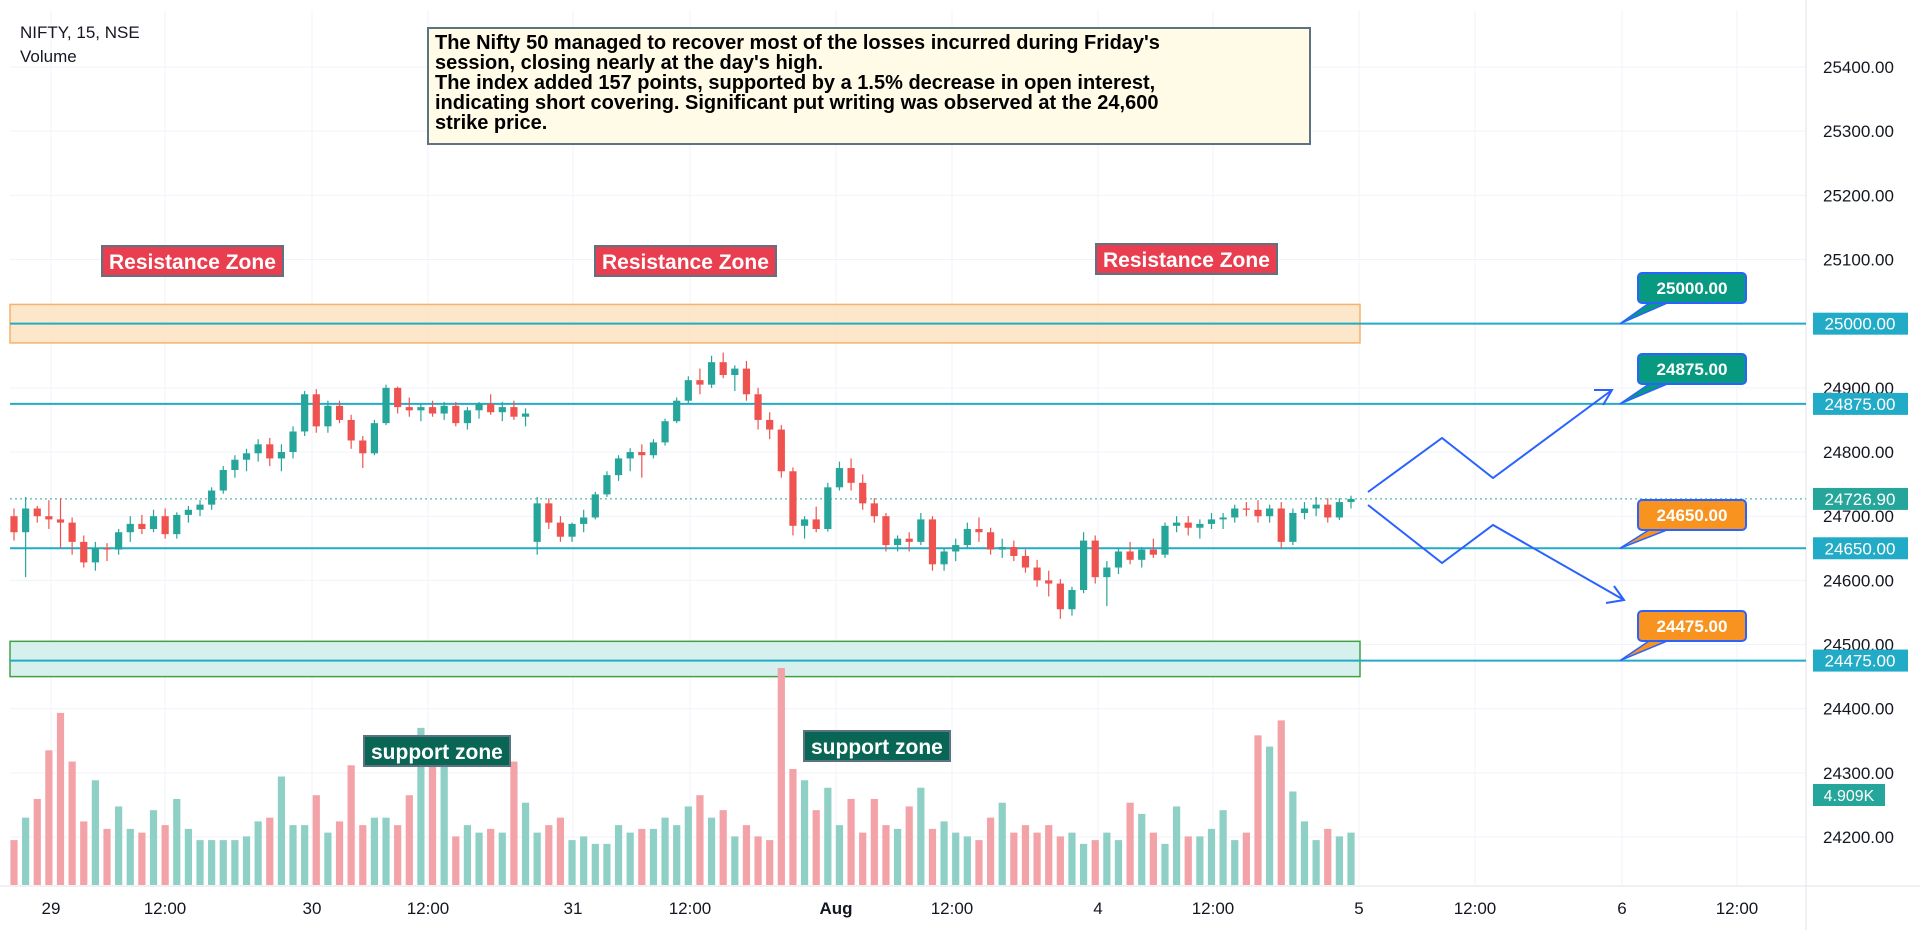 The width and height of the screenshot is (1920, 930). What do you see at coordinates (1860, 548) in the screenshot?
I see `level-price-badge-label: 24650.00` at bounding box center [1860, 548].